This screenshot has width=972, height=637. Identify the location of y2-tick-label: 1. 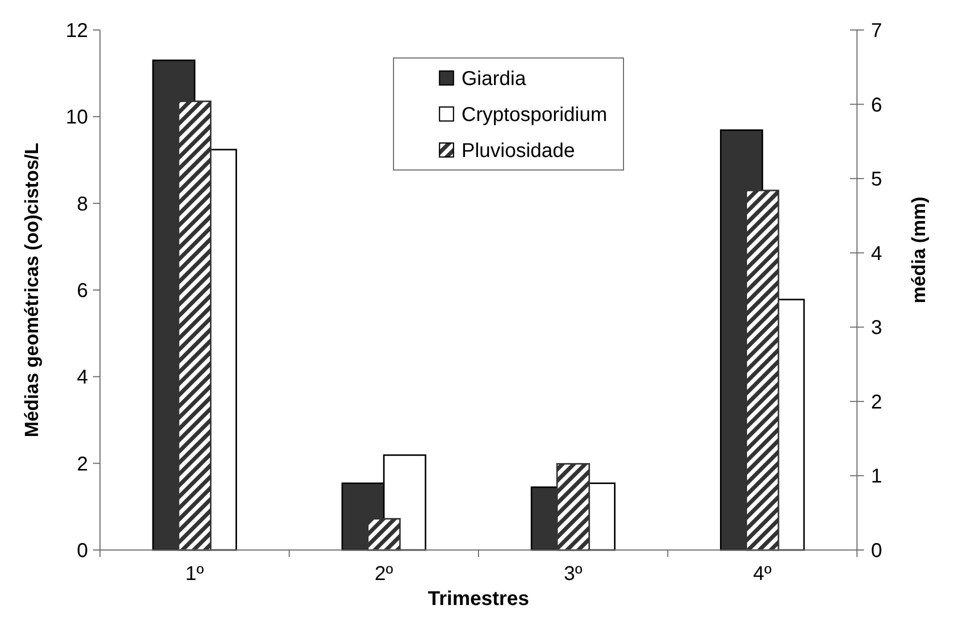
(876, 477).